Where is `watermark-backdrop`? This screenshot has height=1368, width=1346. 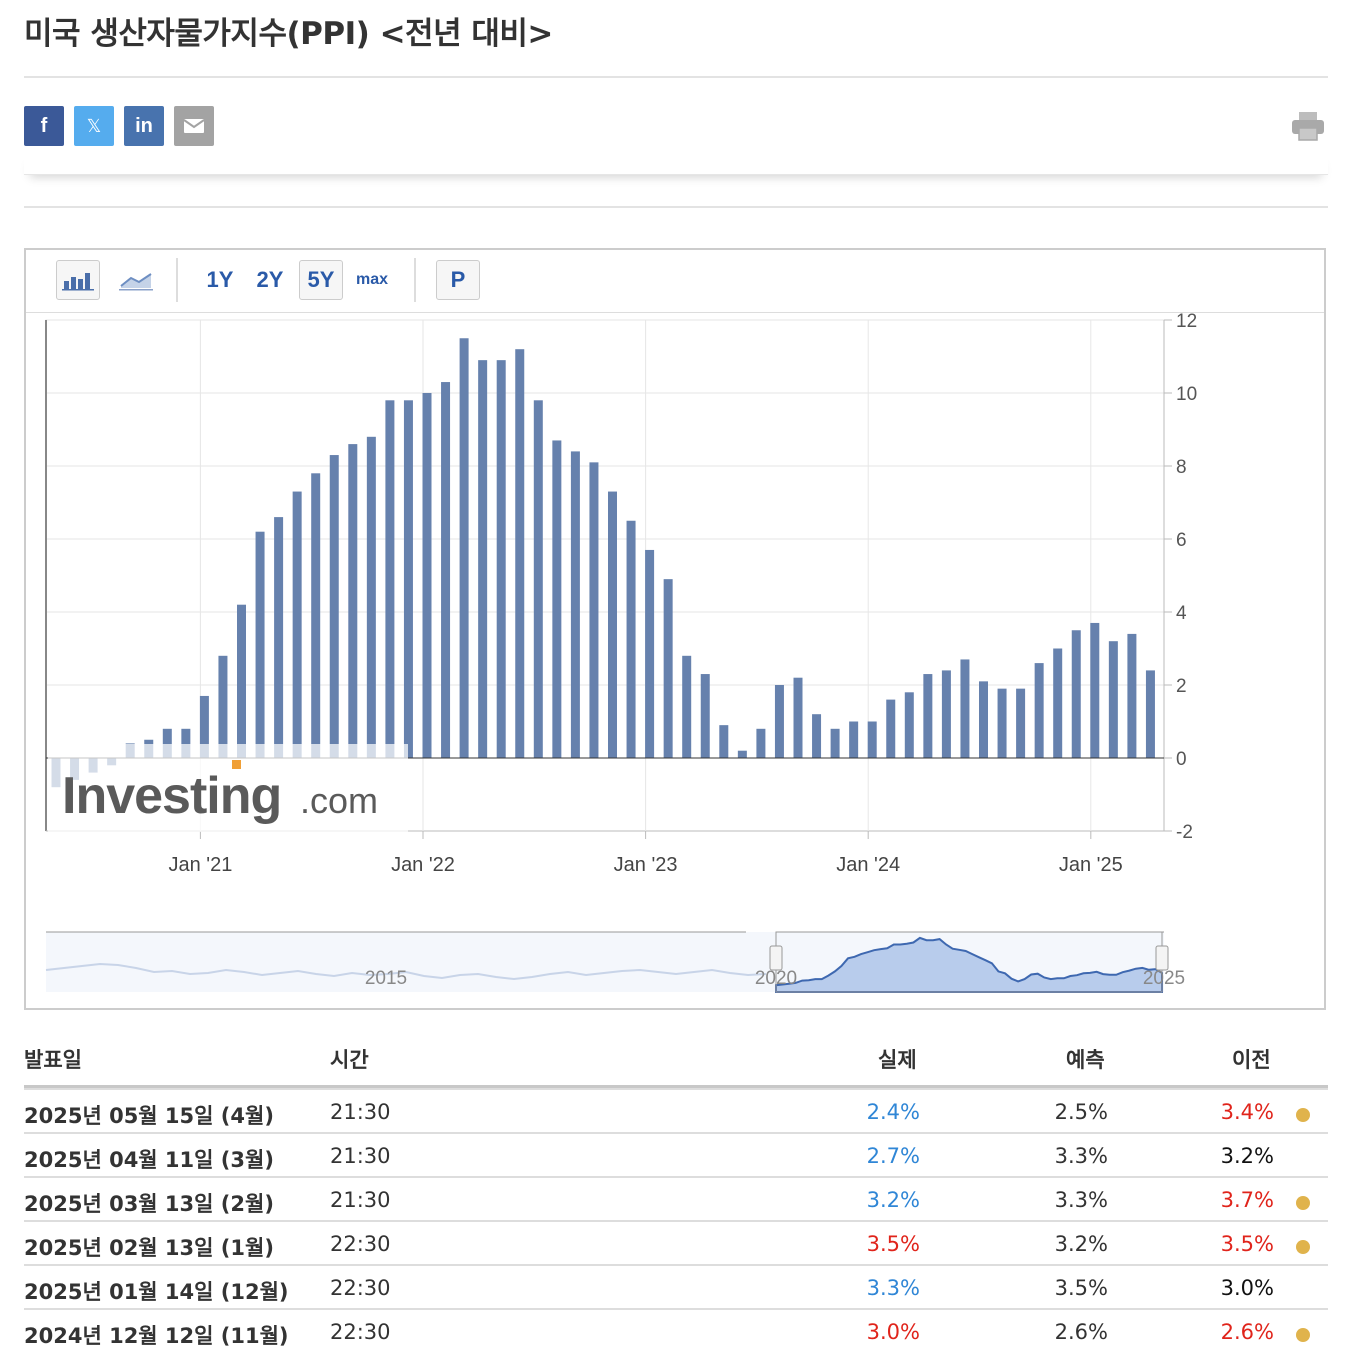 watermark-backdrop is located at coordinates (228, 788).